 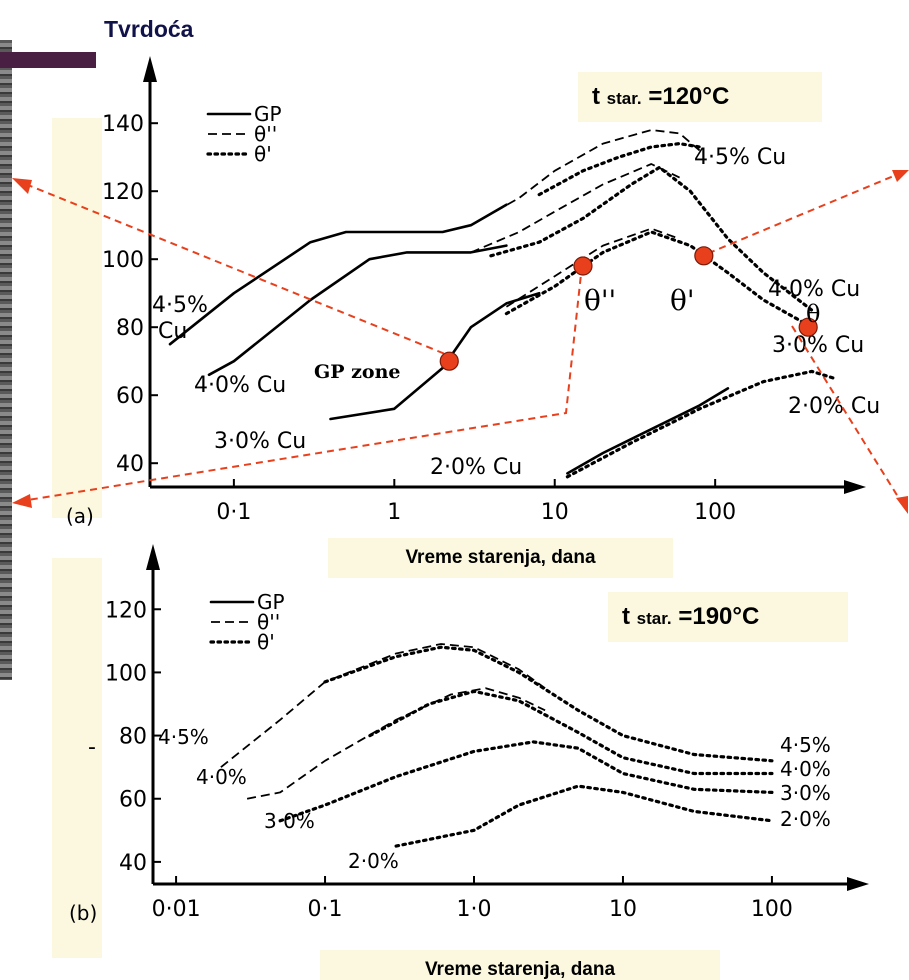 What do you see at coordinates (92, 747) in the screenshot?
I see `edge-mark: -` at bounding box center [92, 747].